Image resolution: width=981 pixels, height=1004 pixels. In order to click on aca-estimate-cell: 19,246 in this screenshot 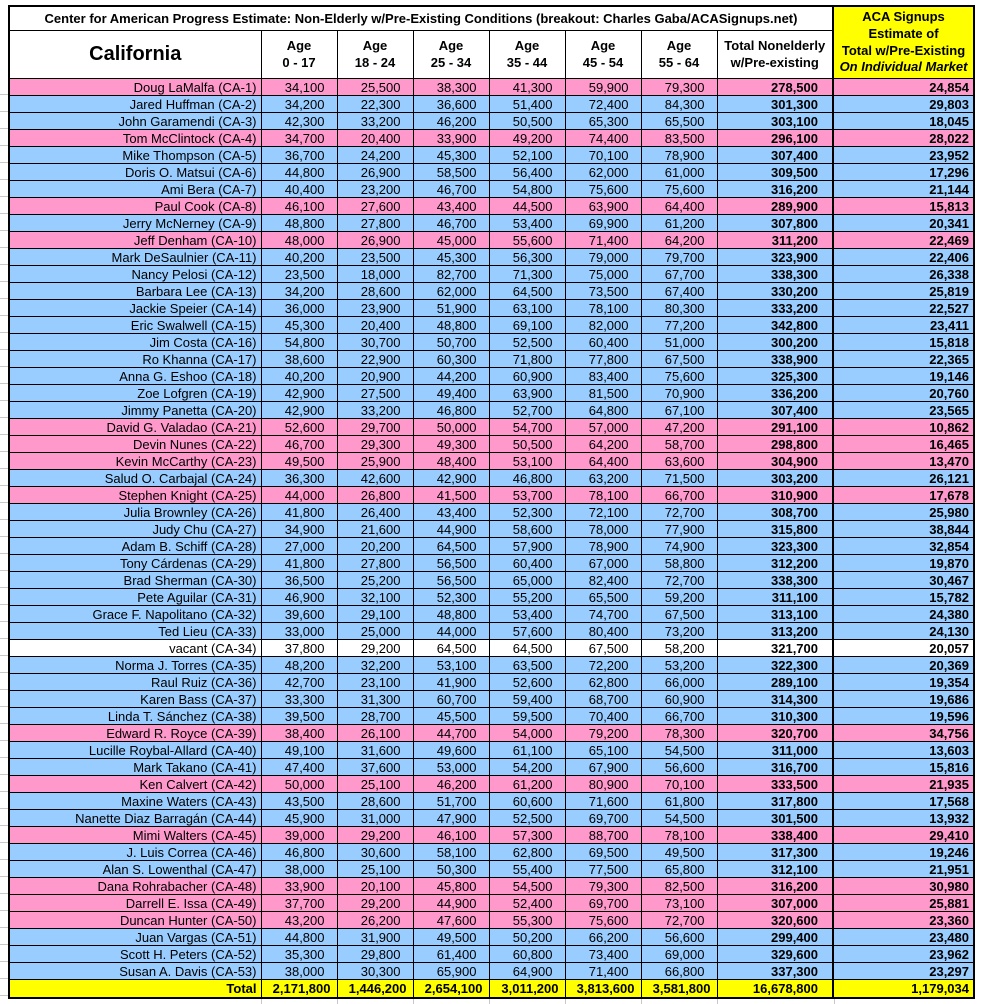, I will do `click(903, 852)`.